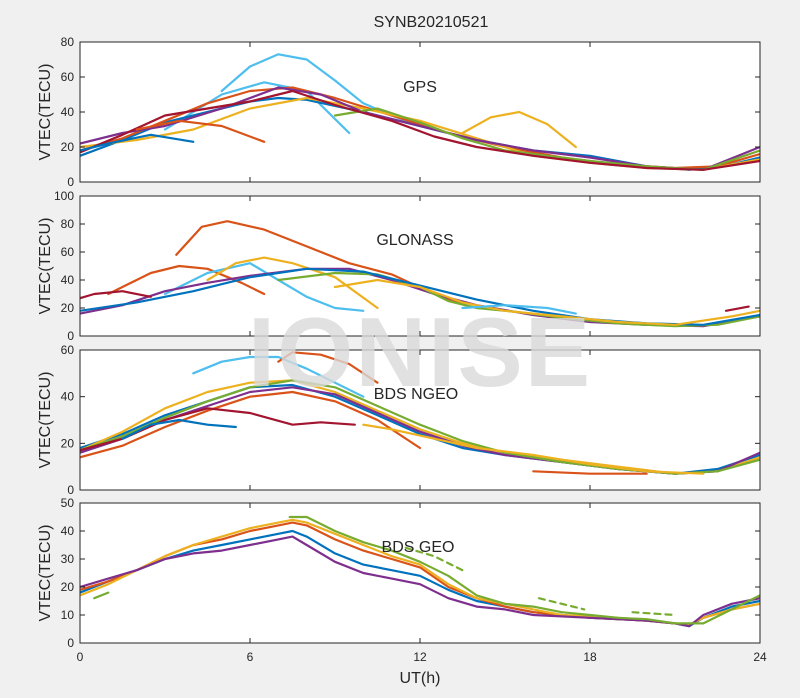 The width and height of the screenshot is (800, 698). What do you see at coordinates (250, 657) in the screenshot?
I see `x-tick-label-1: 6` at bounding box center [250, 657].